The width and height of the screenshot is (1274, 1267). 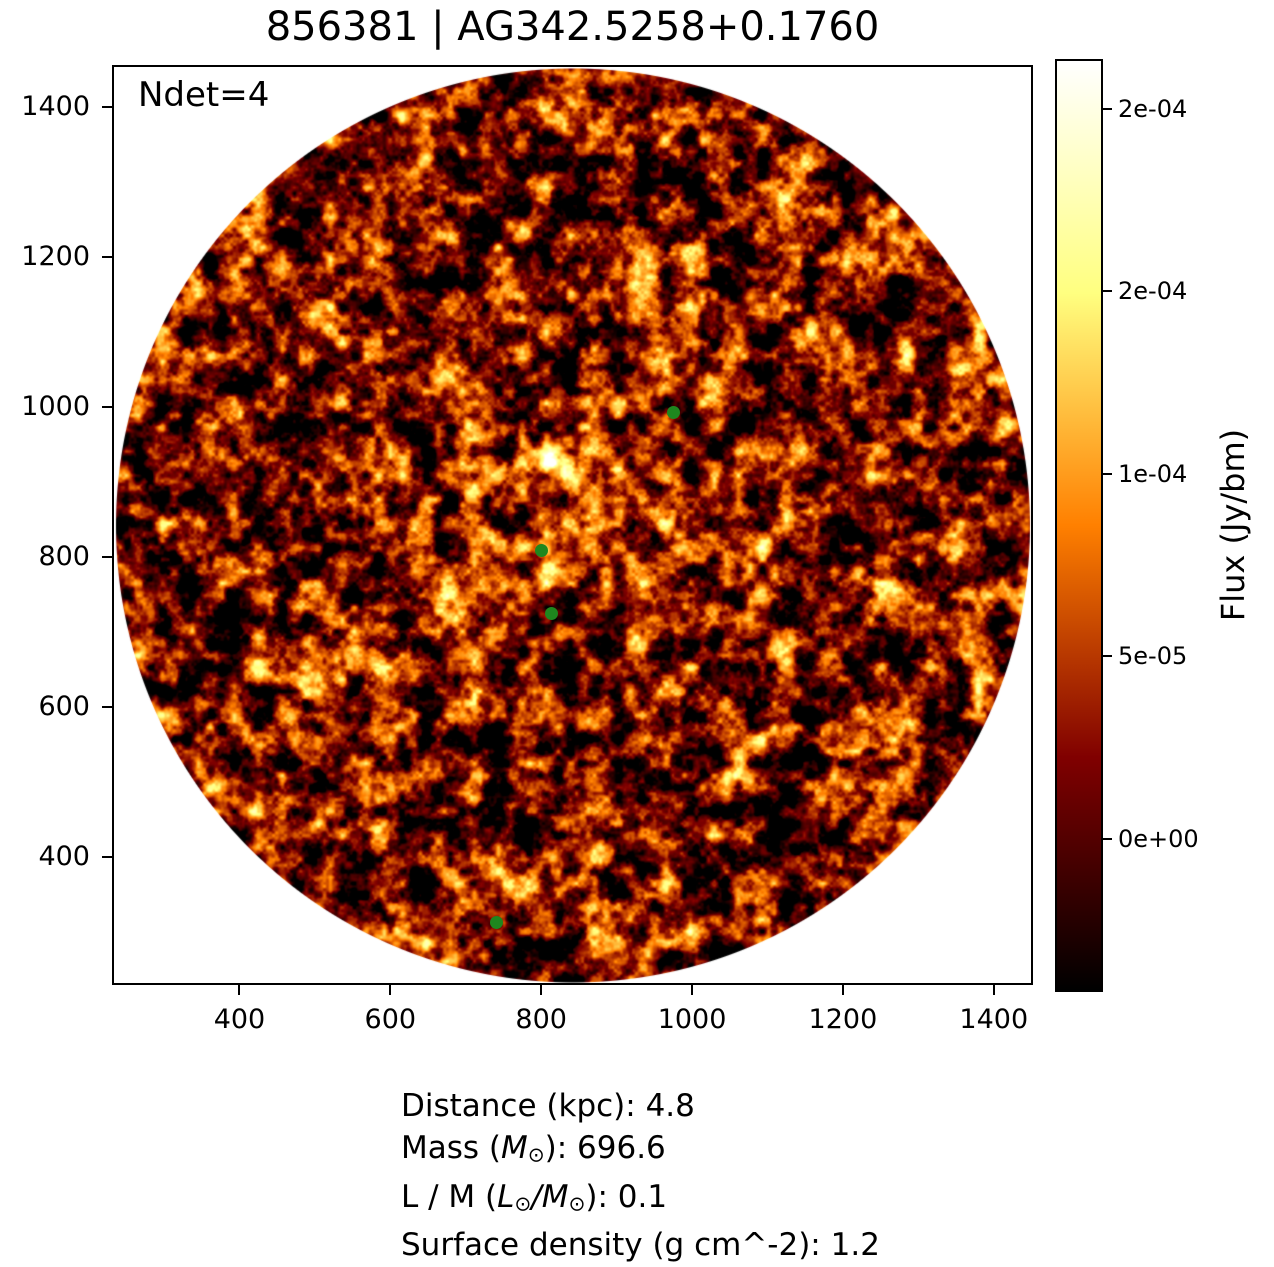 What do you see at coordinates (204, 95) in the screenshot?
I see `ndet-annotation: Ndet=4` at bounding box center [204, 95].